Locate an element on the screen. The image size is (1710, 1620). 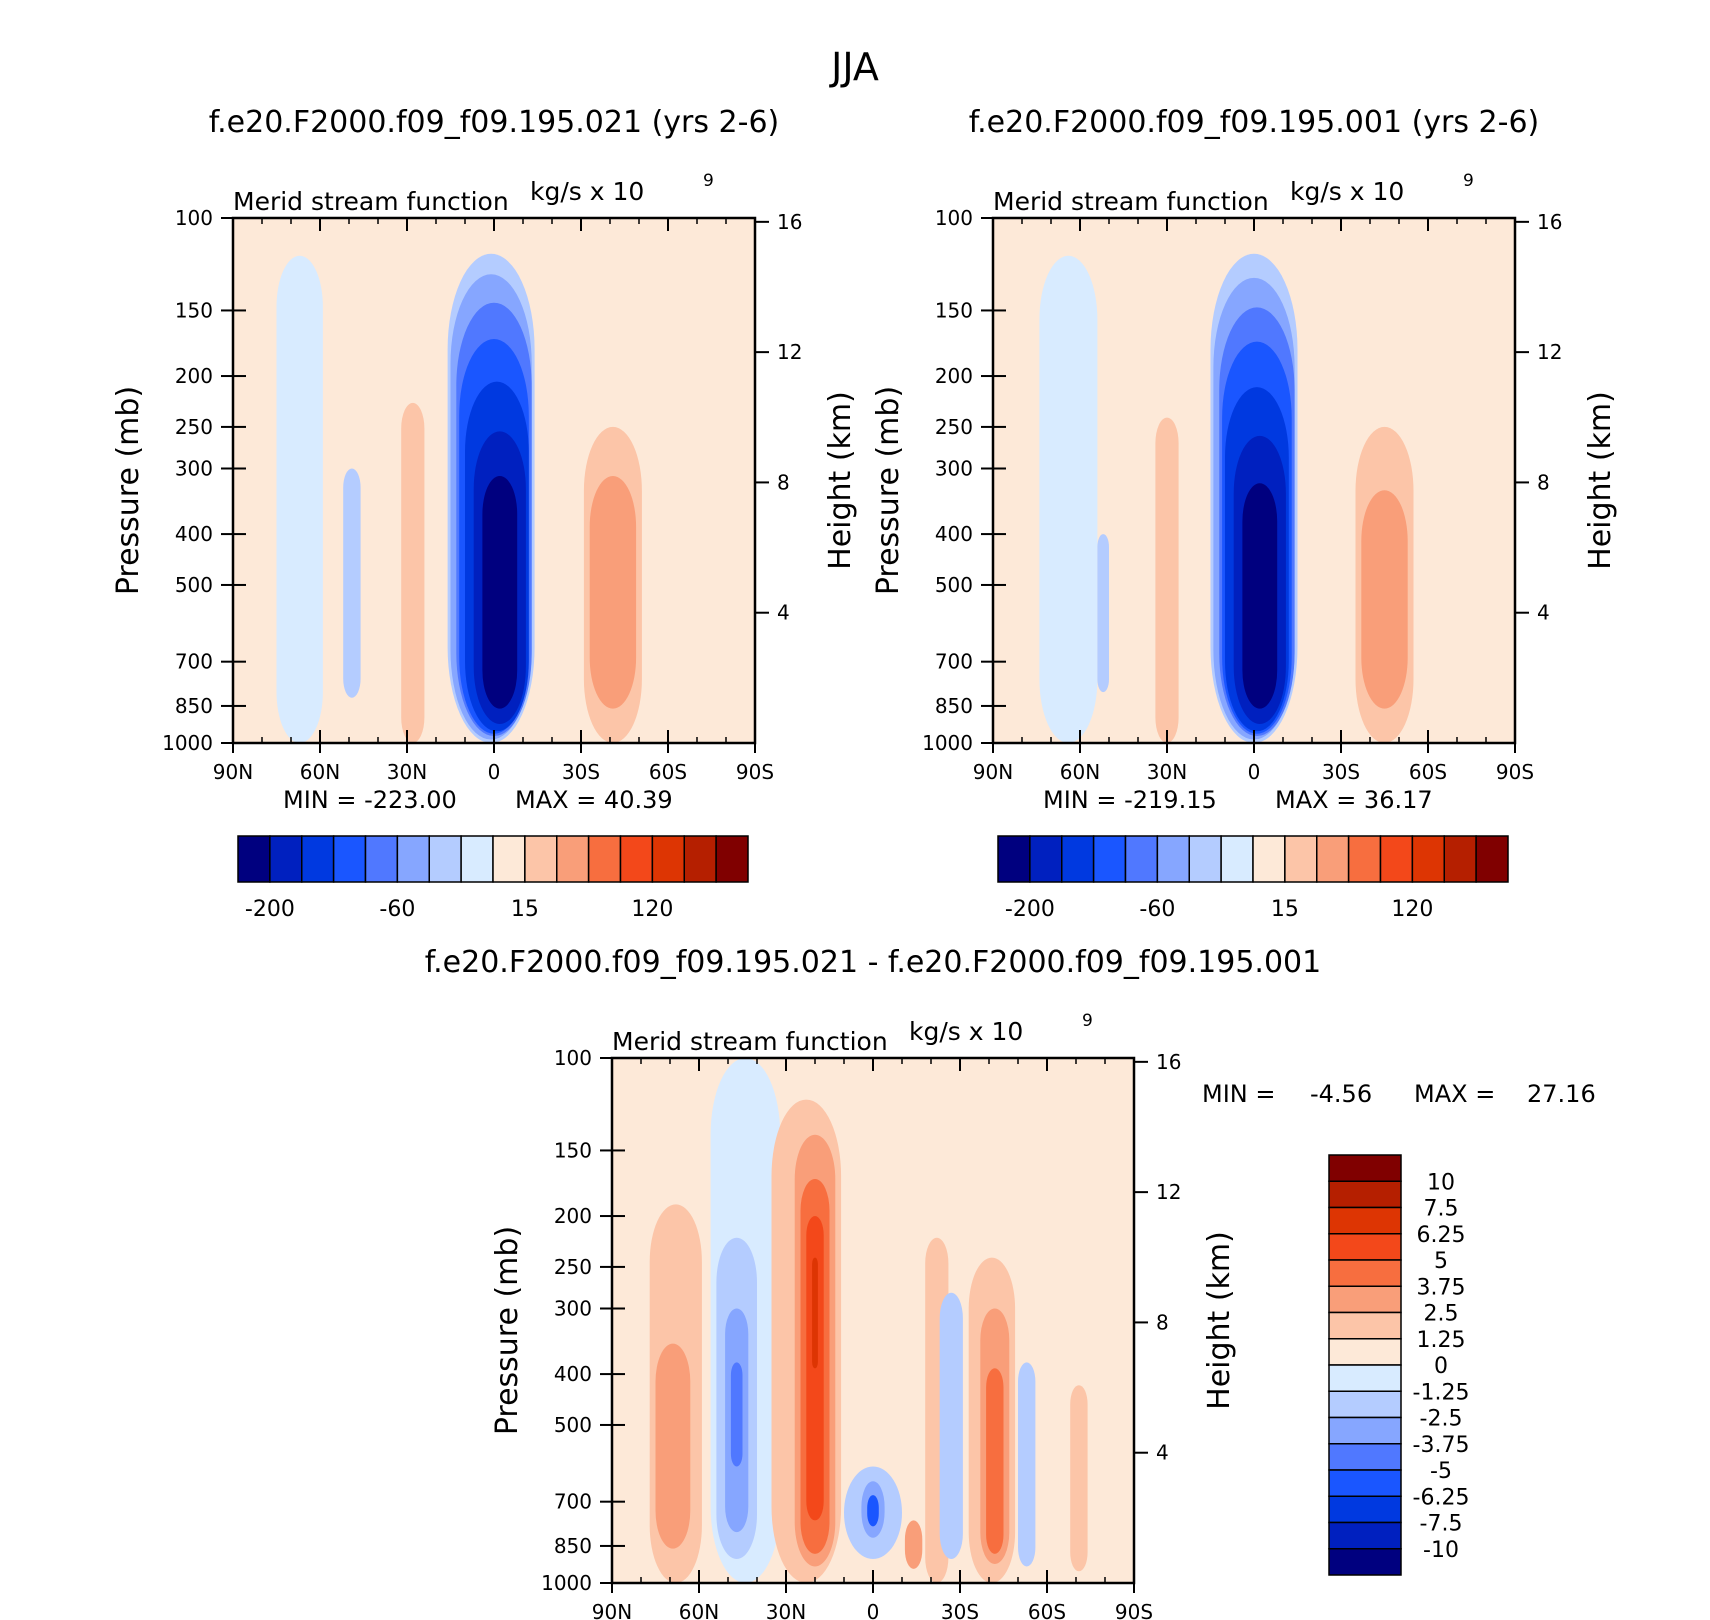
colorbar-label: 10 is located at coordinates (1441, 1182).